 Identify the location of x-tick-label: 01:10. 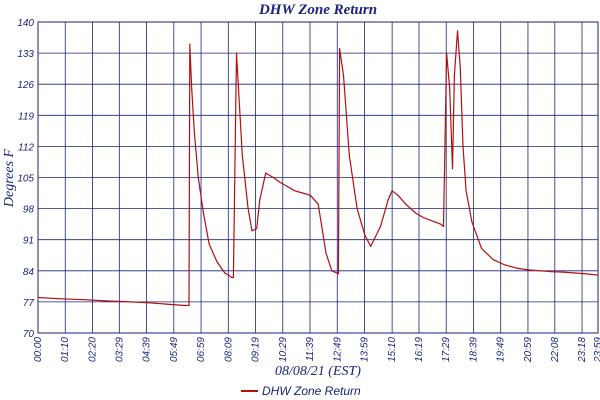
(65, 349).